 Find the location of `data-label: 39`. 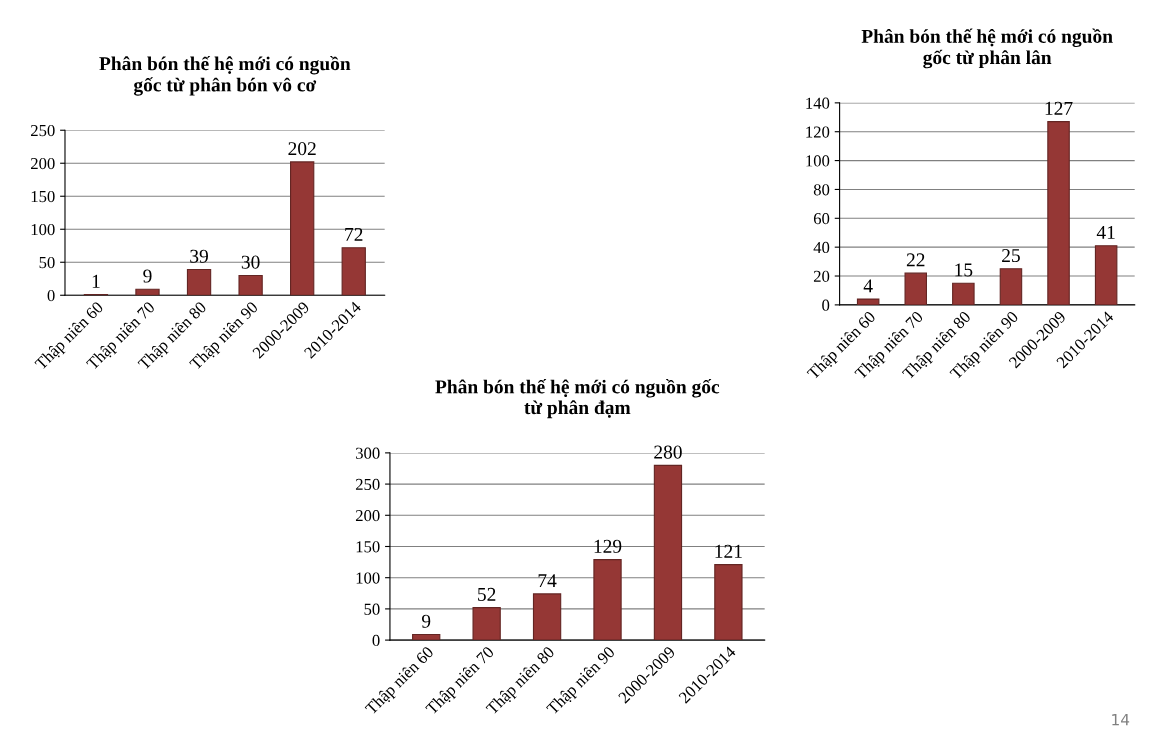

data-label: 39 is located at coordinates (199, 256).